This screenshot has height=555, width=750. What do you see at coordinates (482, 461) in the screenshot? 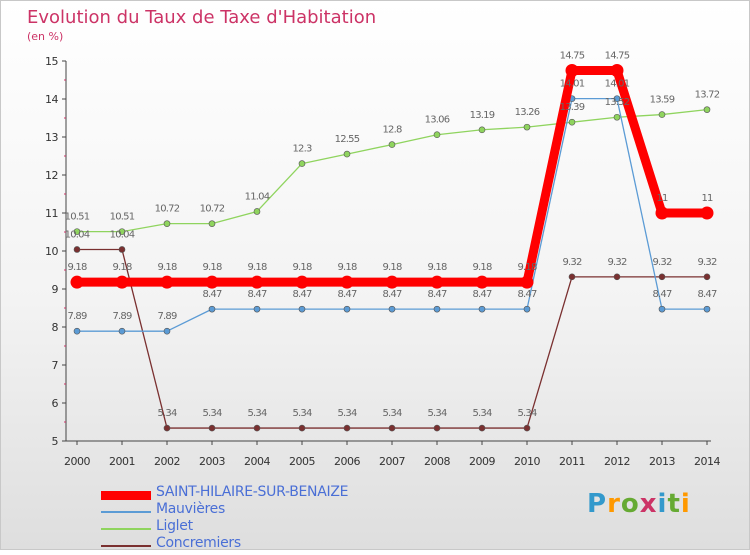
I see `x-tick-label: 2009` at bounding box center [482, 461].